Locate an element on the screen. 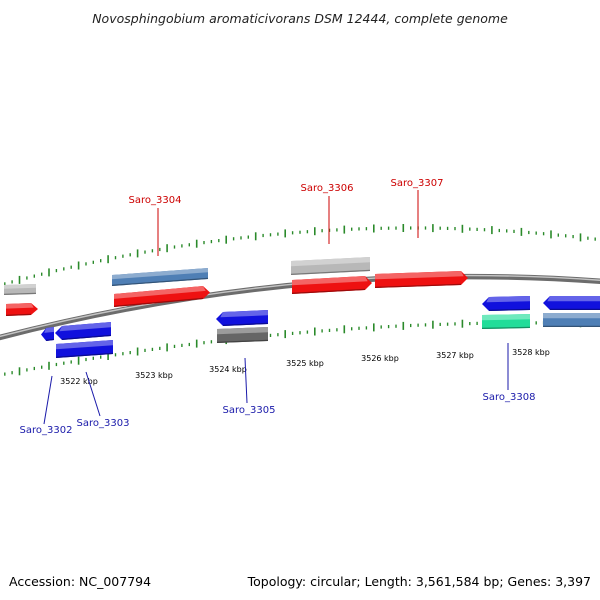  gene-grey-3306-shadow is located at coordinates (330, 272).